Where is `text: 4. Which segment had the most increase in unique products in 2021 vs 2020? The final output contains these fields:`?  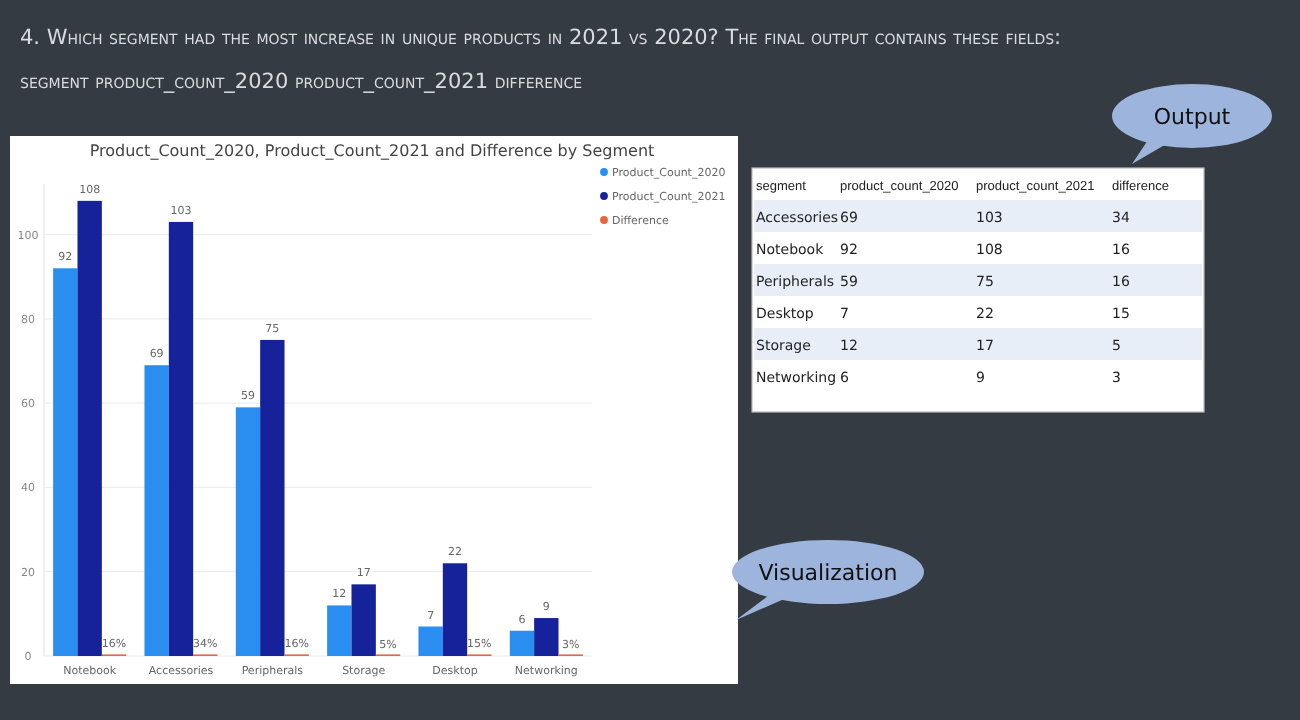
text: 4. Which segment had the most increase in unique products in 2021 vs 2020? The final output contains these fields: is located at coordinates (541, 38).